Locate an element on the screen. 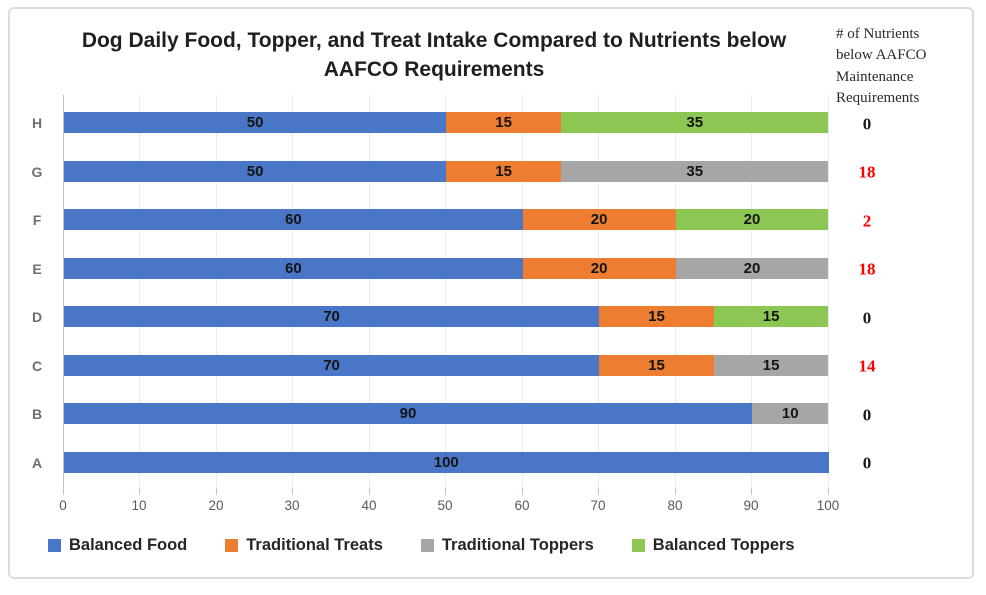 The image size is (986, 595). category-label: B is located at coordinates (37, 414).